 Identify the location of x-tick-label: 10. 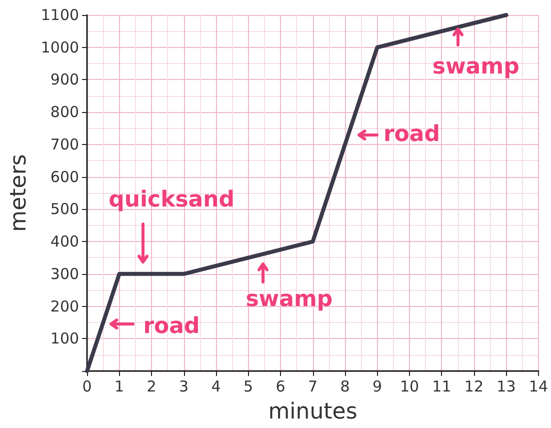
(410, 387).